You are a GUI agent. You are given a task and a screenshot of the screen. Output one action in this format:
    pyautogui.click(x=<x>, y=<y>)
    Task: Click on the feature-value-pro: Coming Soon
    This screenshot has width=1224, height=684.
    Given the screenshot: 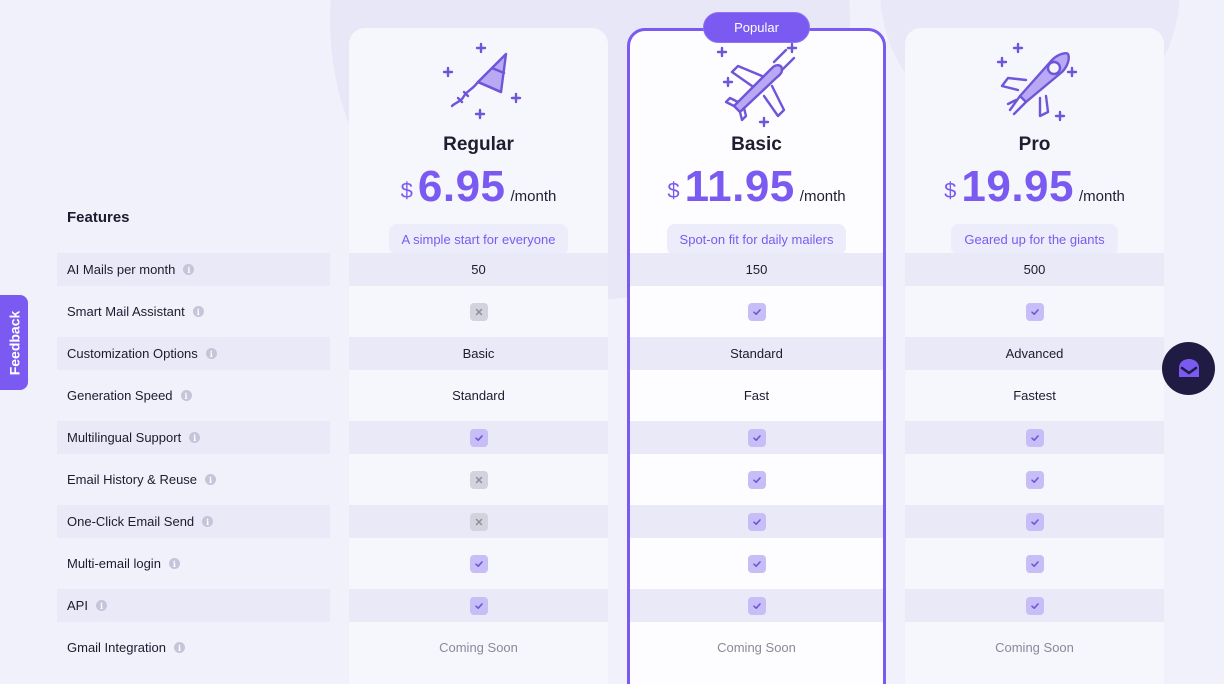 What is the action you would take?
    pyautogui.click(x=1034, y=647)
    